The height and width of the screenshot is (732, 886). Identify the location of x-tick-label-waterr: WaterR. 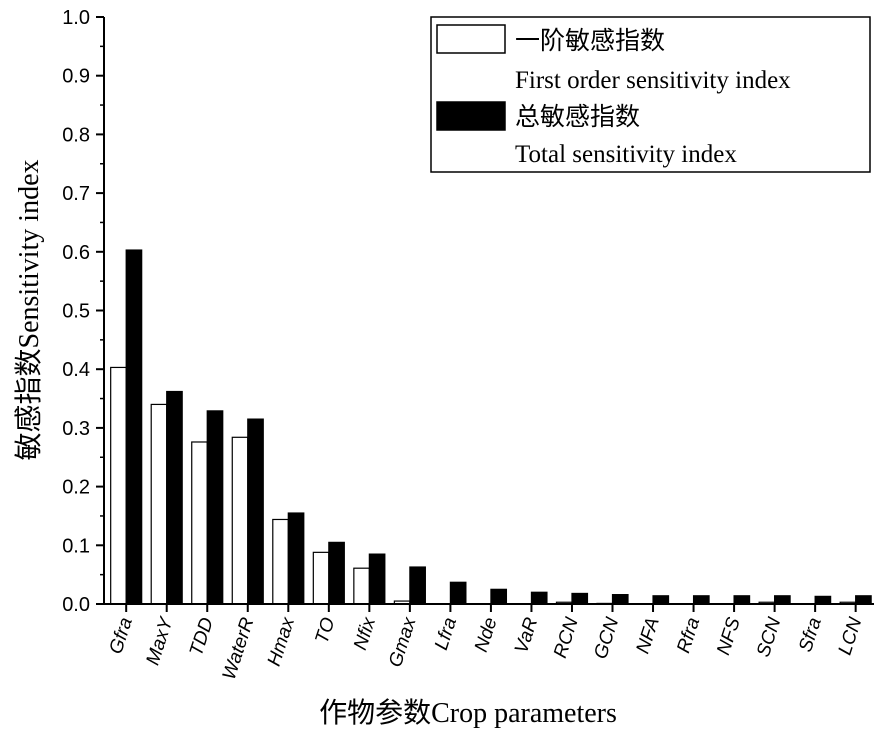
(239, 649).